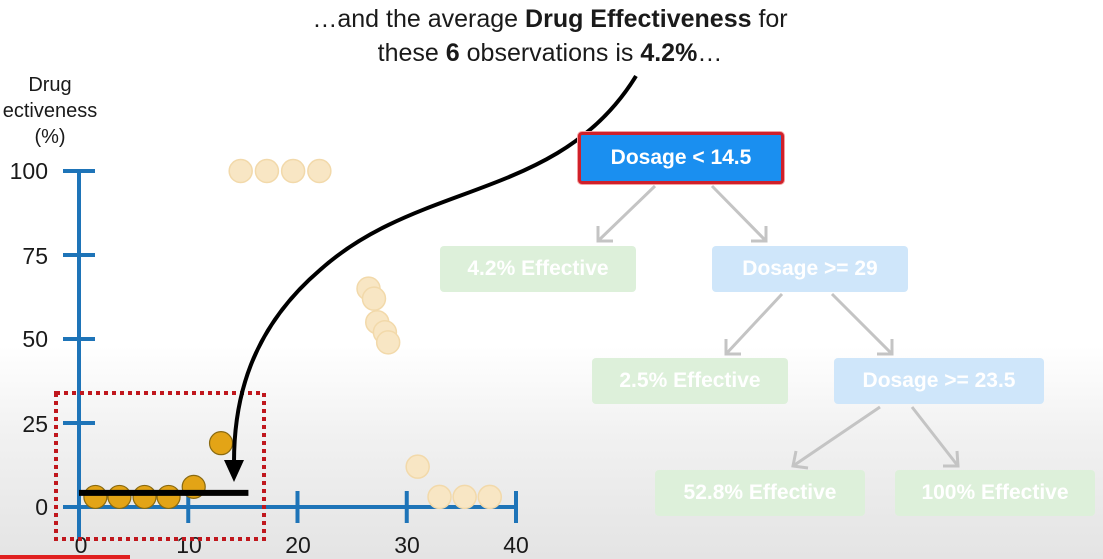  Describe the element at coordinates (65, 557) in the screenshot. I see `progress-bar` at that location.